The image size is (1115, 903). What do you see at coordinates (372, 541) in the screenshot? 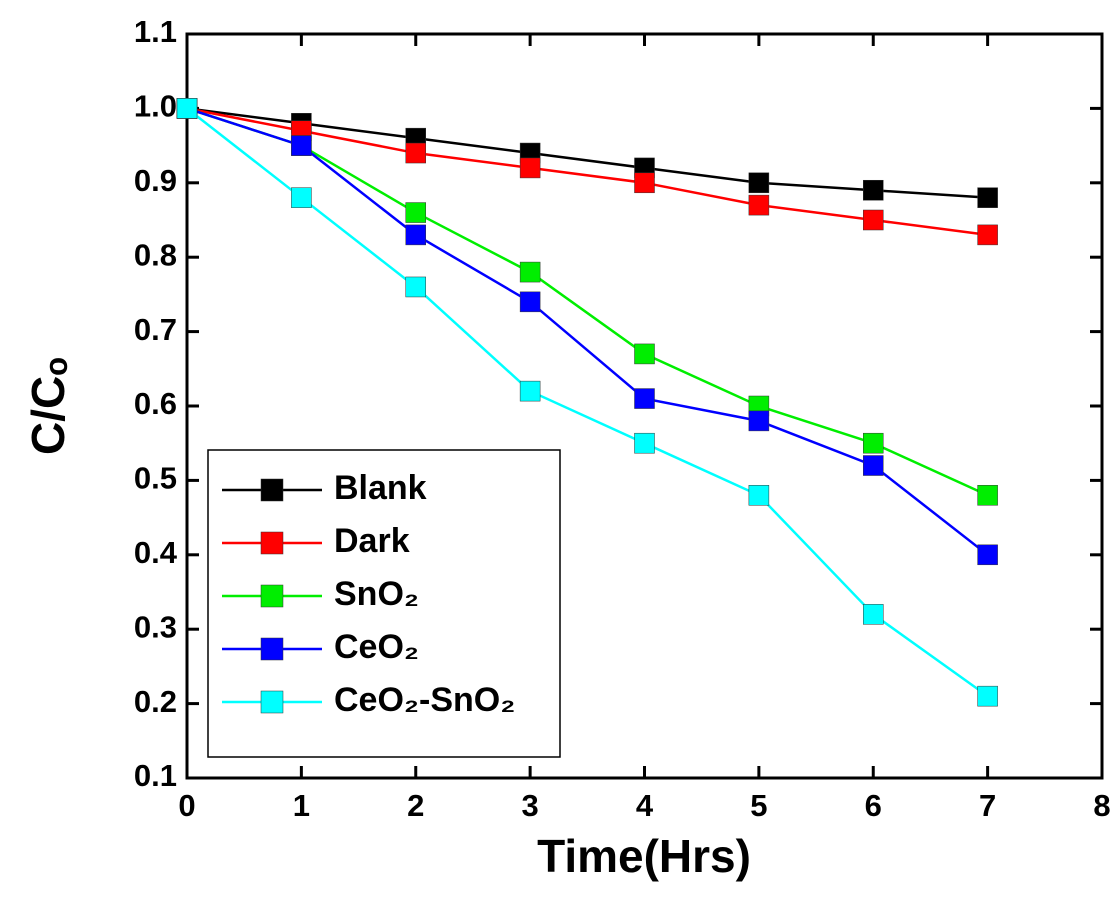
I see `legend-label: Dark` at bounding box center [372, 541].